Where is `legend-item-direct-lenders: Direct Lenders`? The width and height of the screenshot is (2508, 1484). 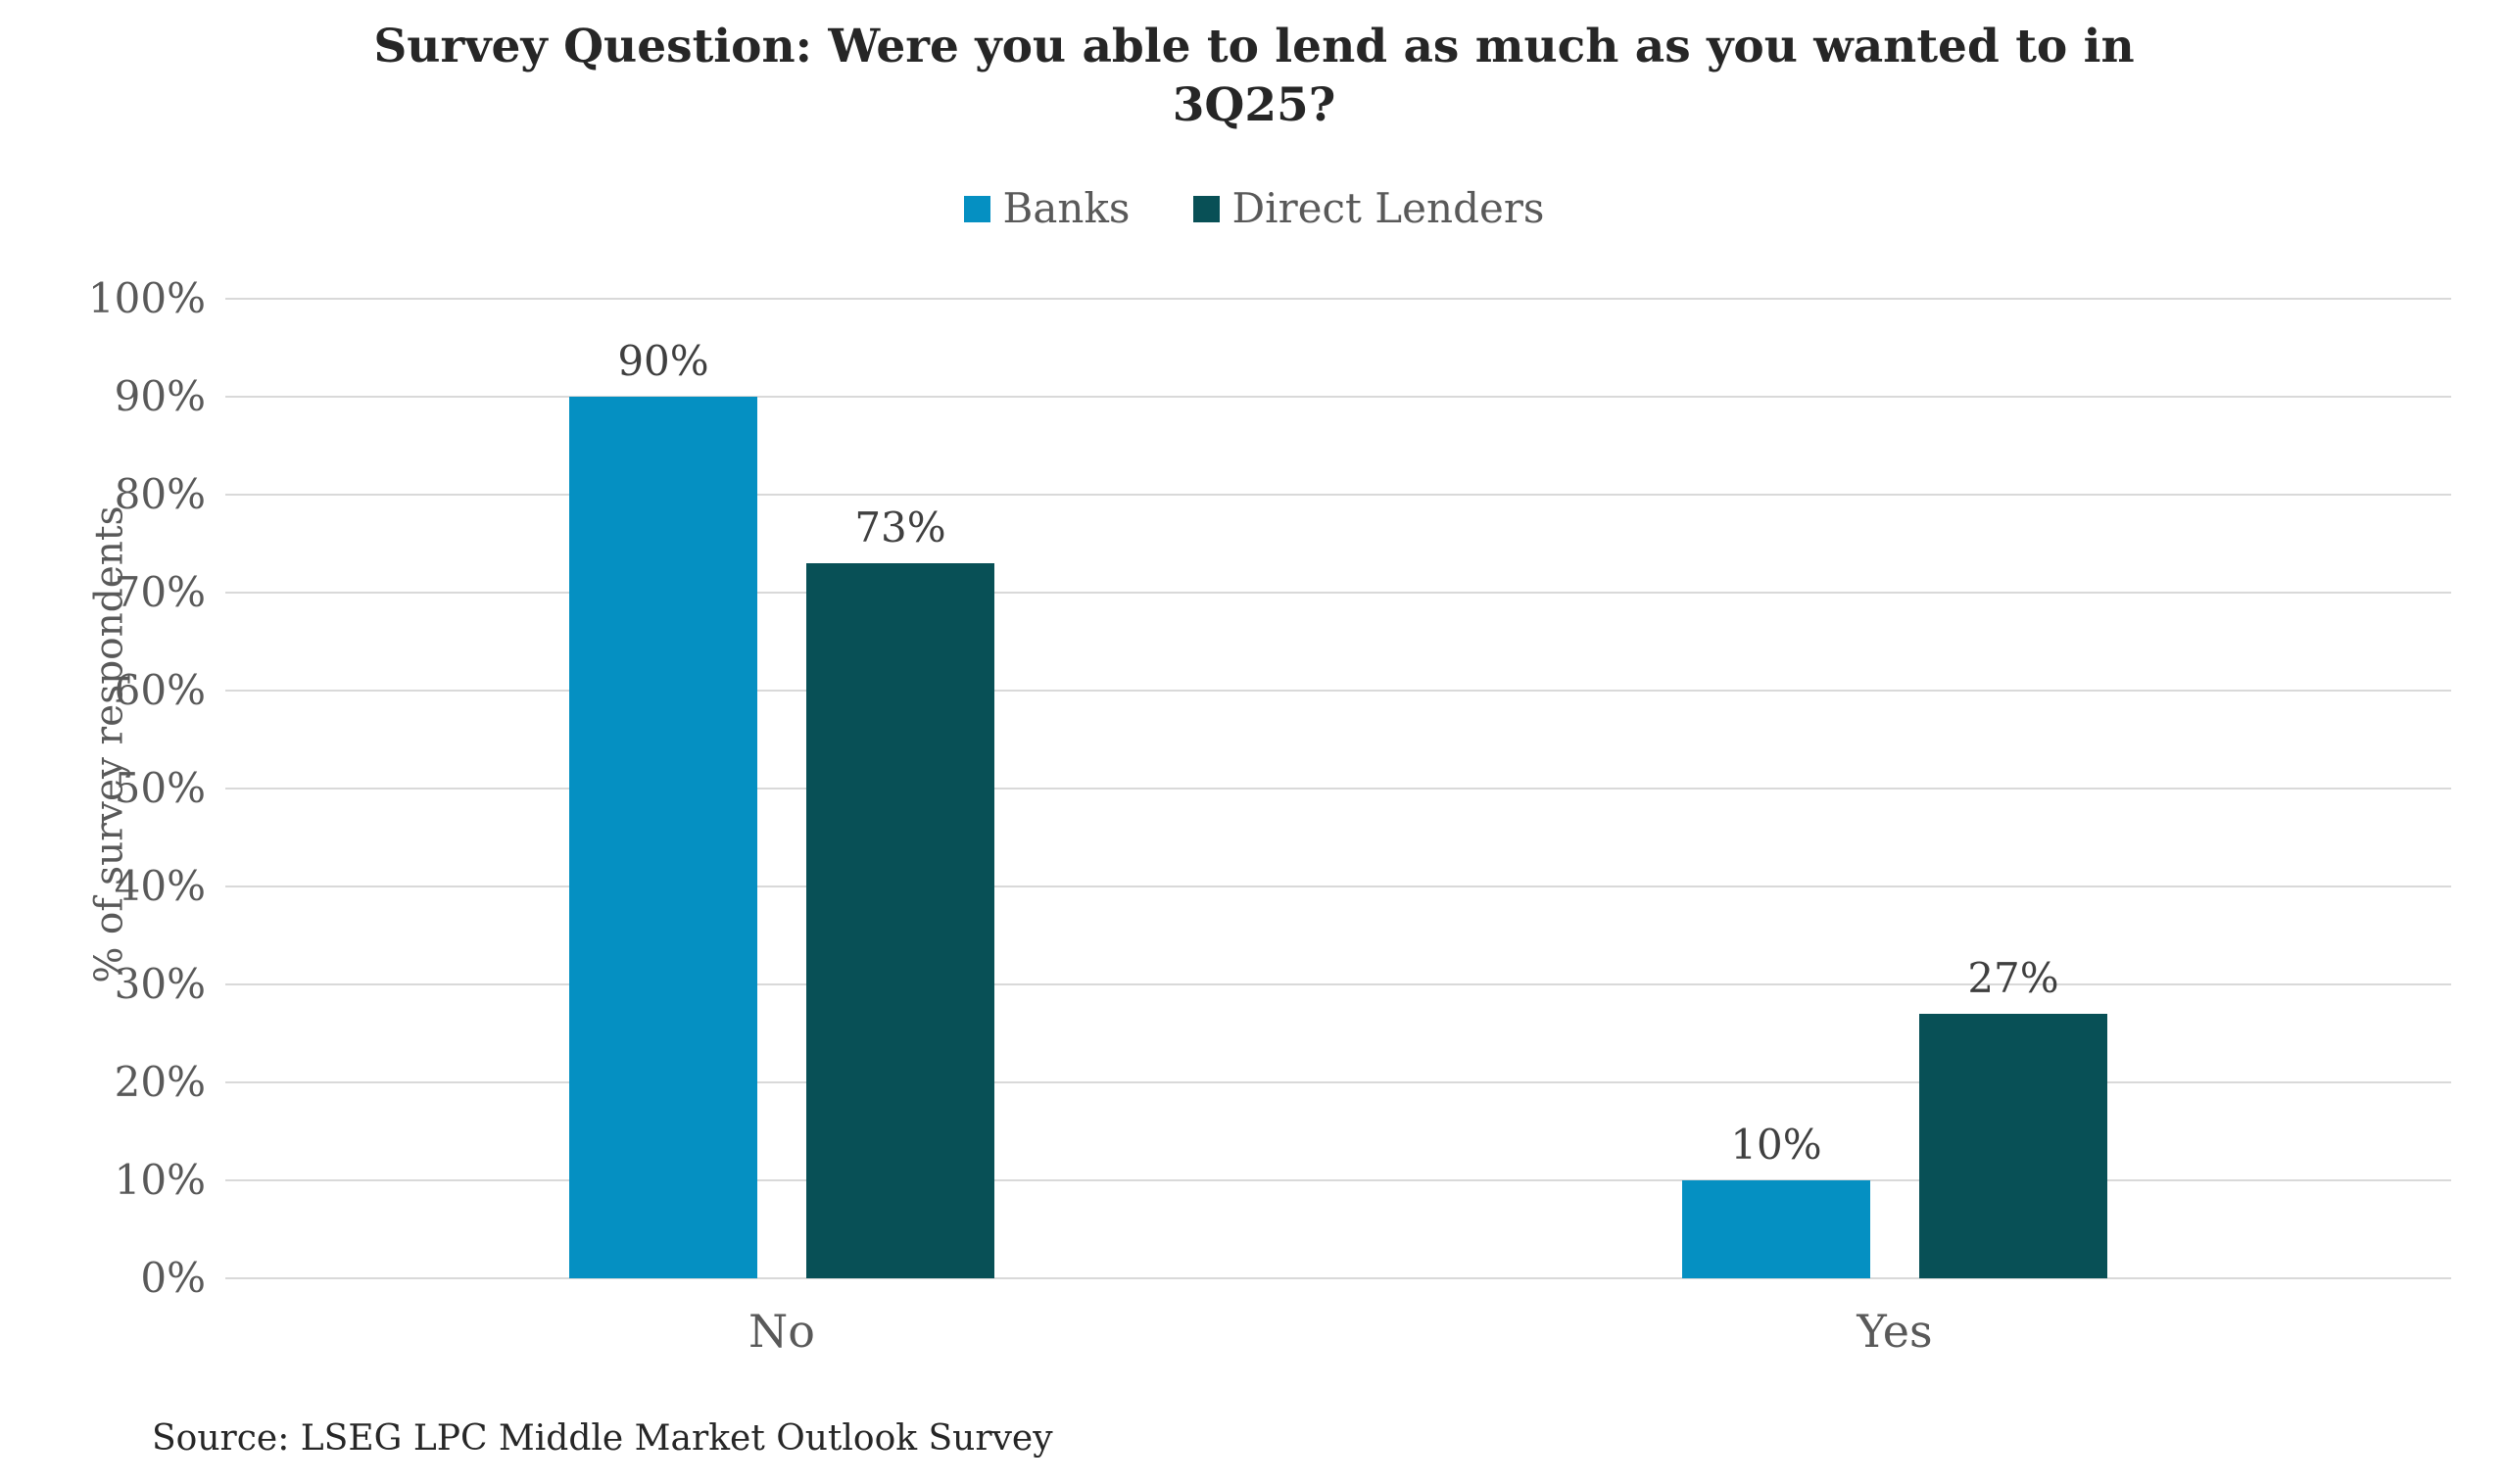
legend-item-direct-lenders: Direct Lenders is located at coordinates (1368, 208).